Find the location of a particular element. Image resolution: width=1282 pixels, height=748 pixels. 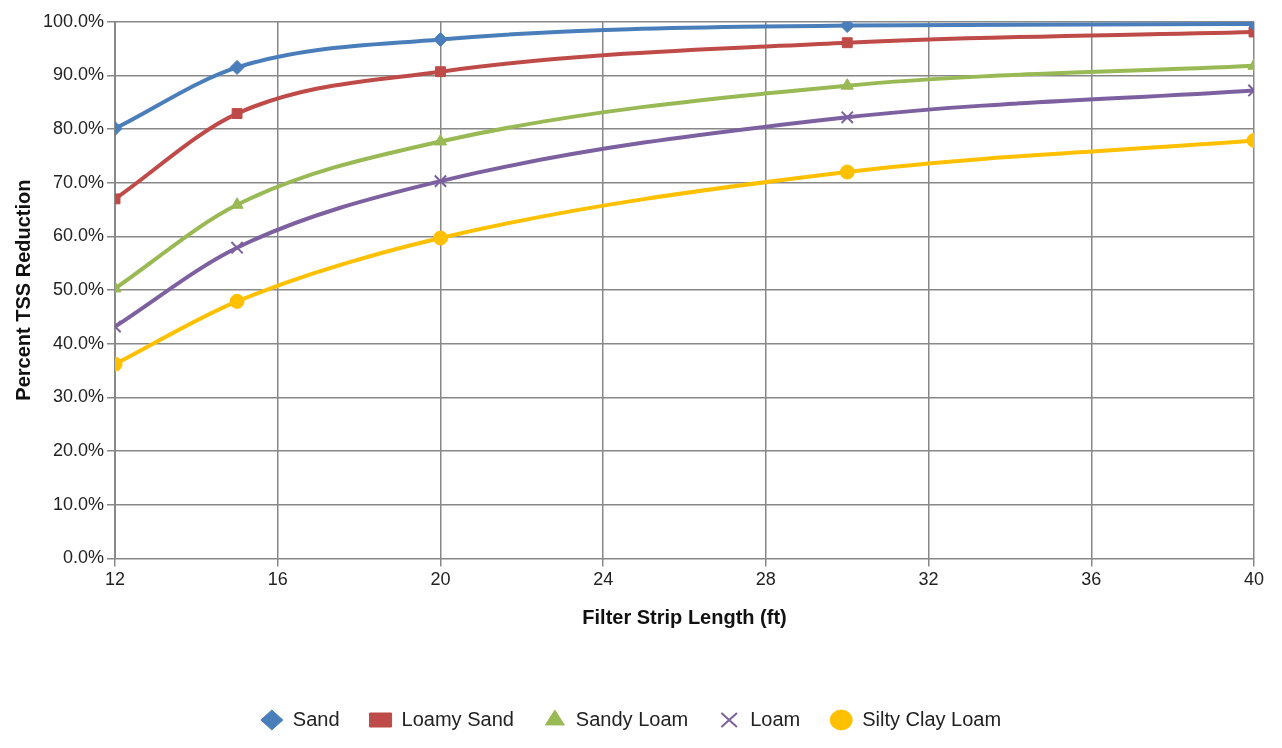

legend-label: Loamy Sand is located at coordinates (457, 718).